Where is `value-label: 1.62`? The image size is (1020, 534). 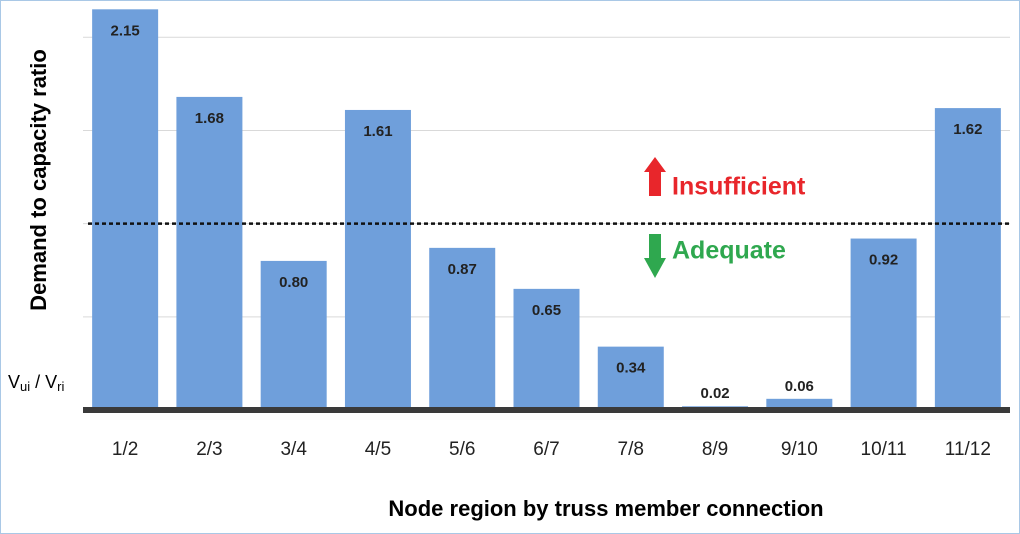 value-label: 1.62 is located at coordinates (967, 129).